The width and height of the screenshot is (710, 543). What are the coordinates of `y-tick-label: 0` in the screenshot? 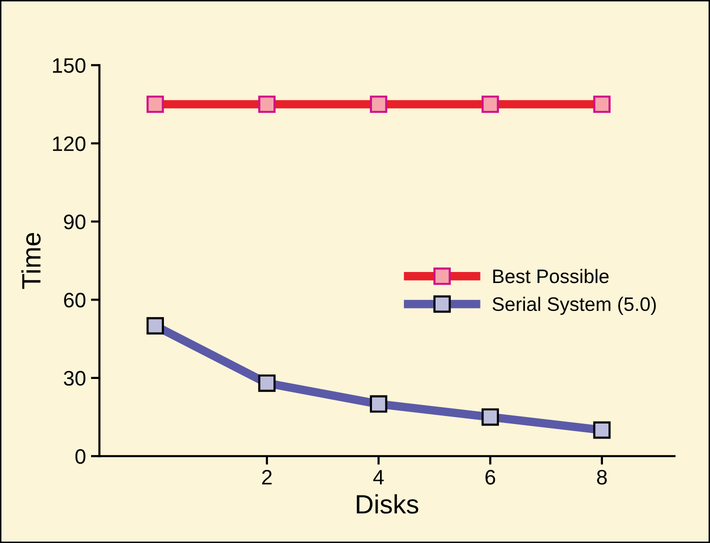 It's located at (80, 456).